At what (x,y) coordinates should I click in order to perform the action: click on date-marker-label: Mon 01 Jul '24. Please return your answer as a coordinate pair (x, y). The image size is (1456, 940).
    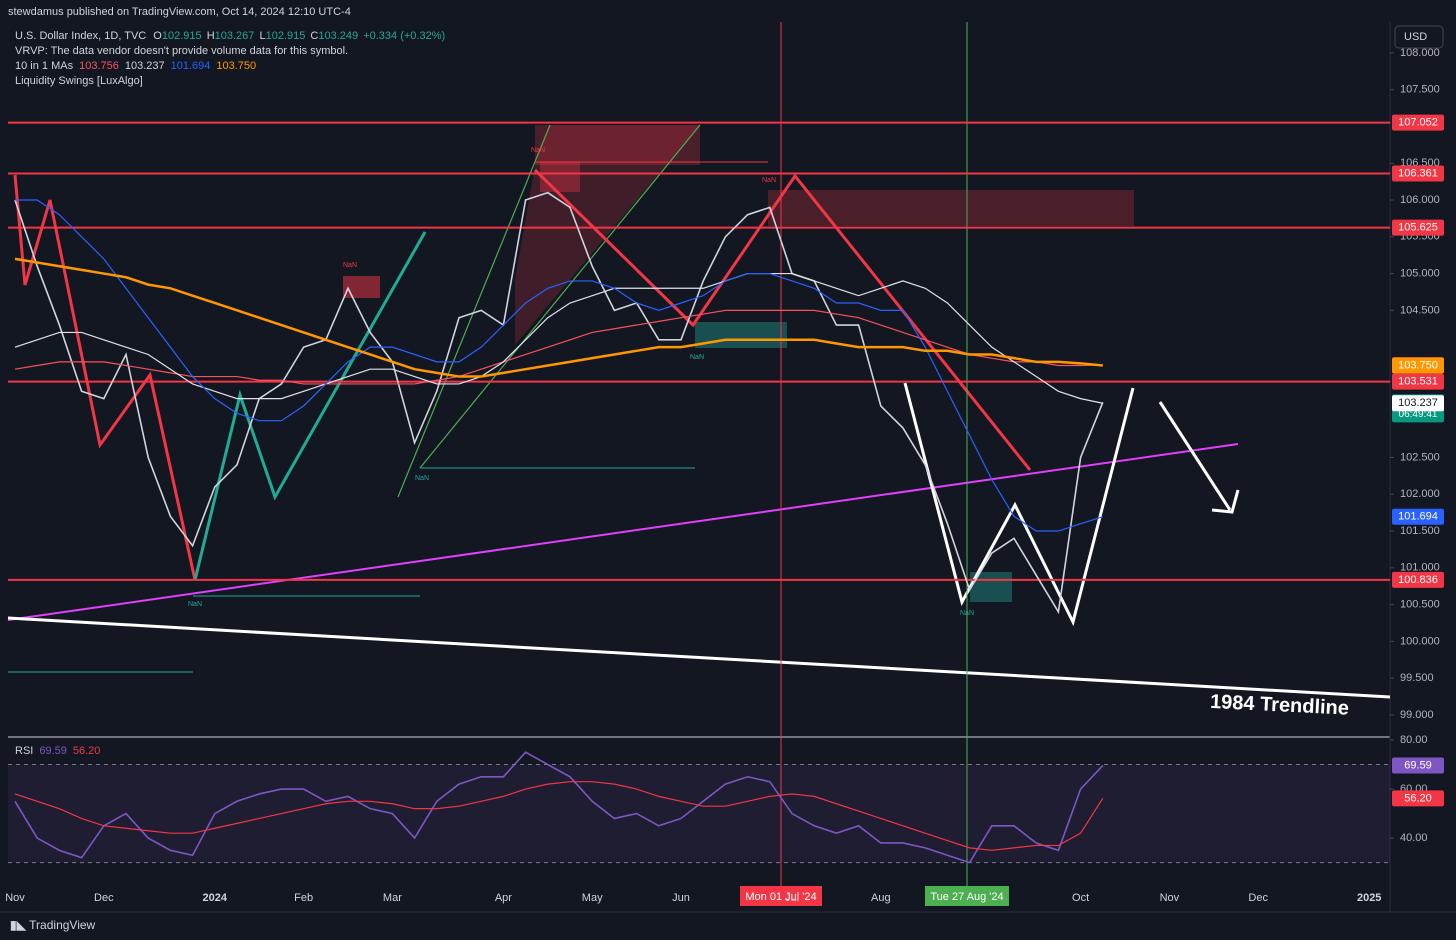
    Looking at the image, I should click on (780, 897).